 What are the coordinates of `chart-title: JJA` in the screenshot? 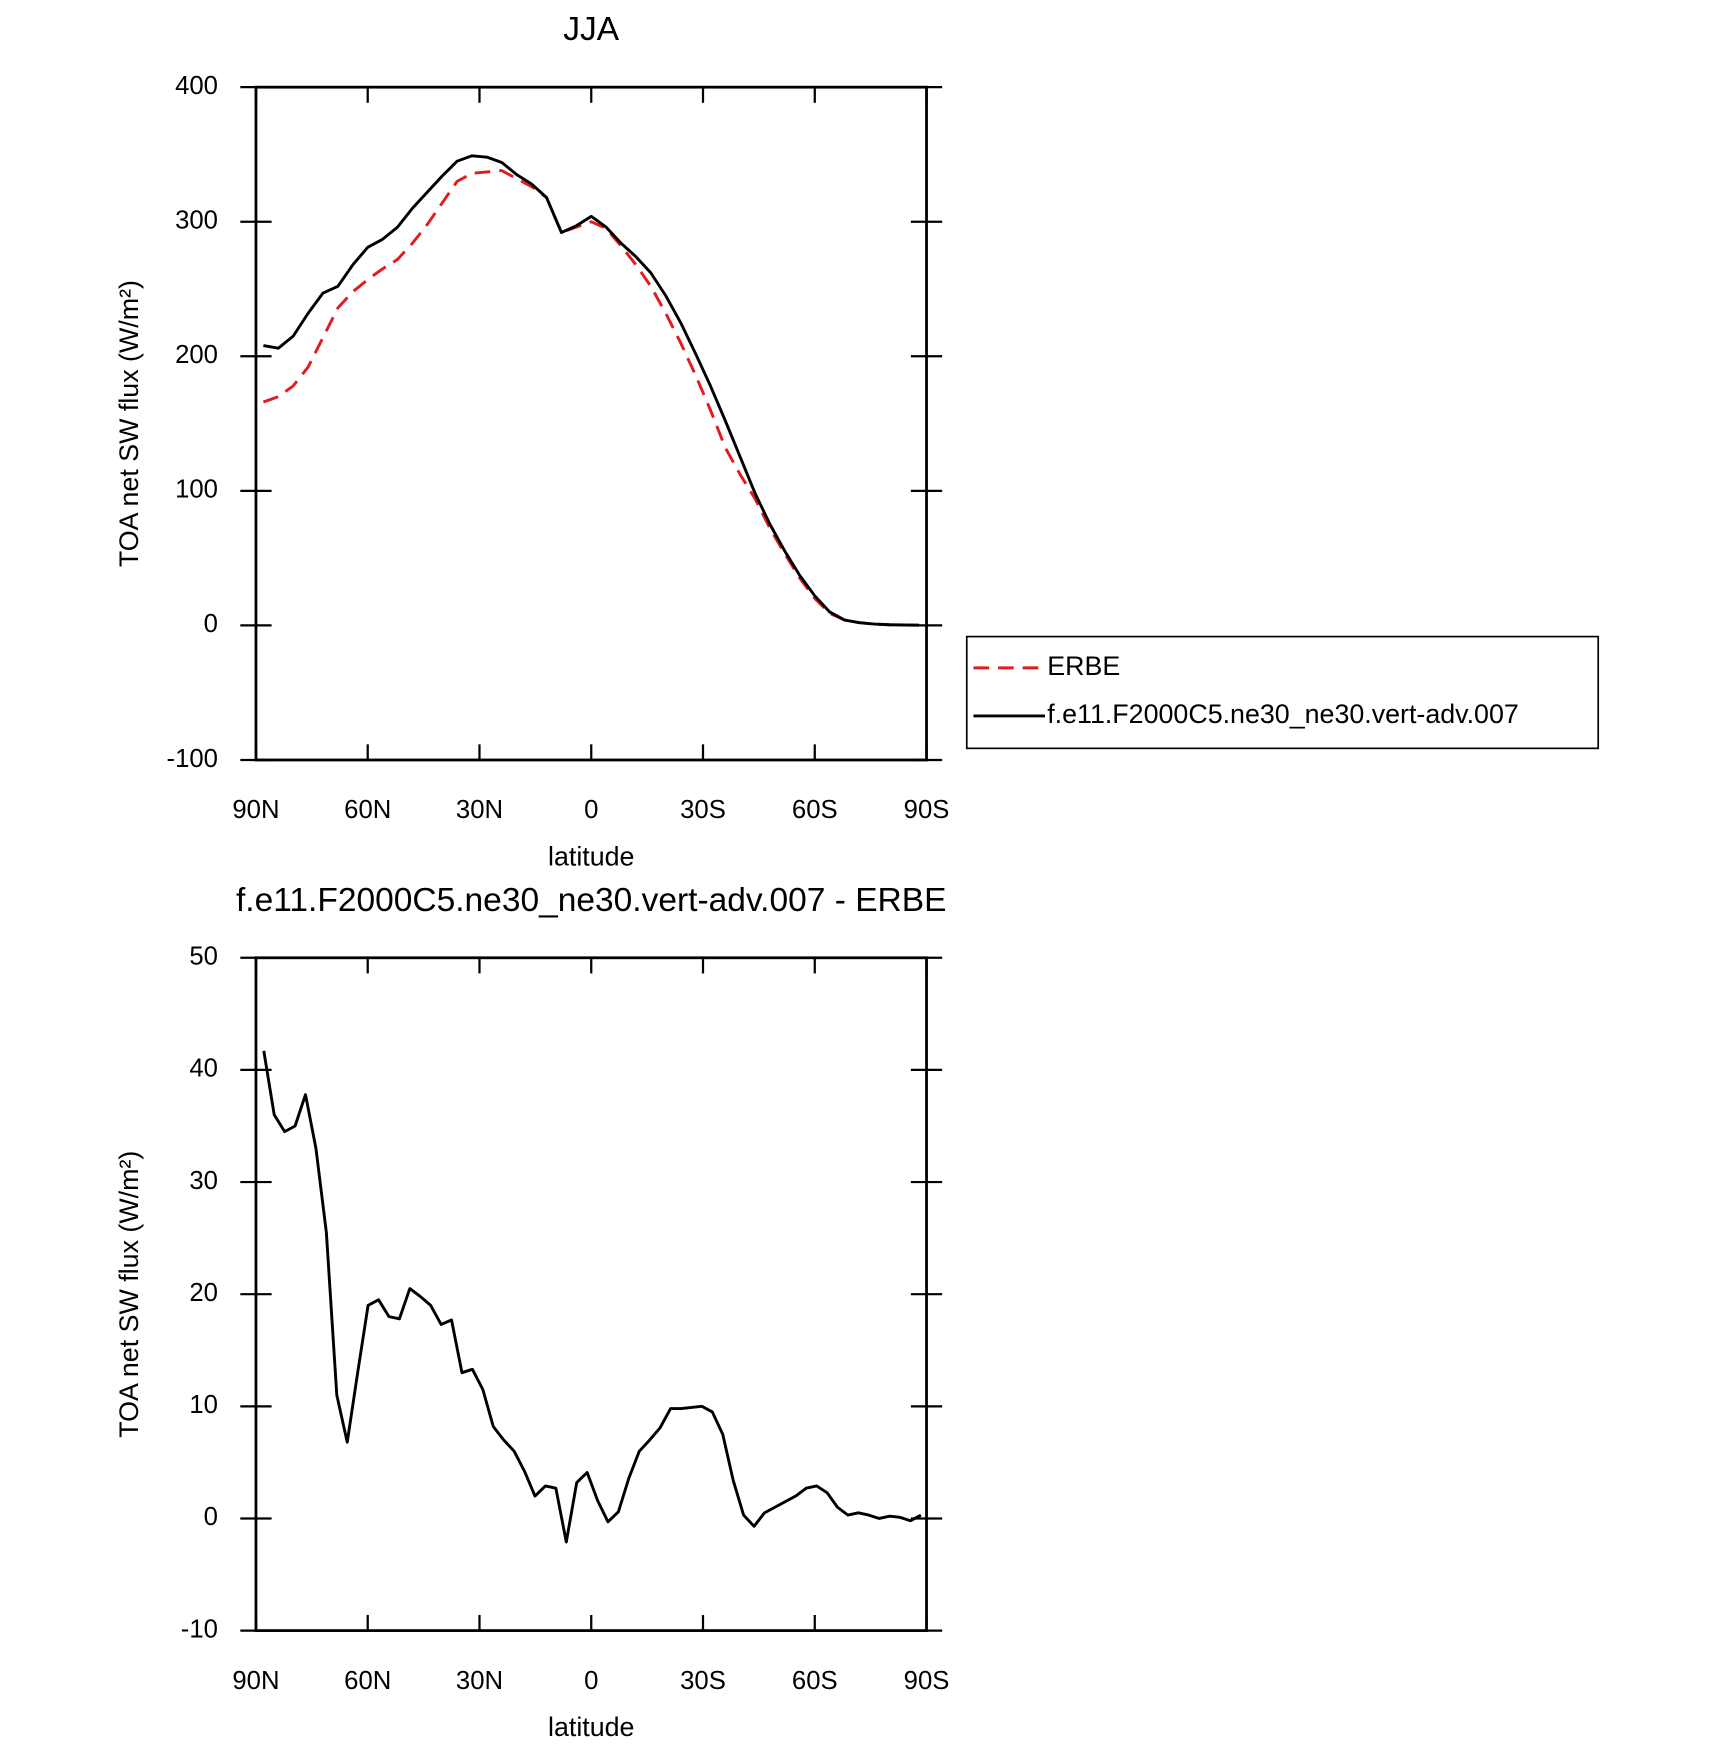 It's located at (591, 29).